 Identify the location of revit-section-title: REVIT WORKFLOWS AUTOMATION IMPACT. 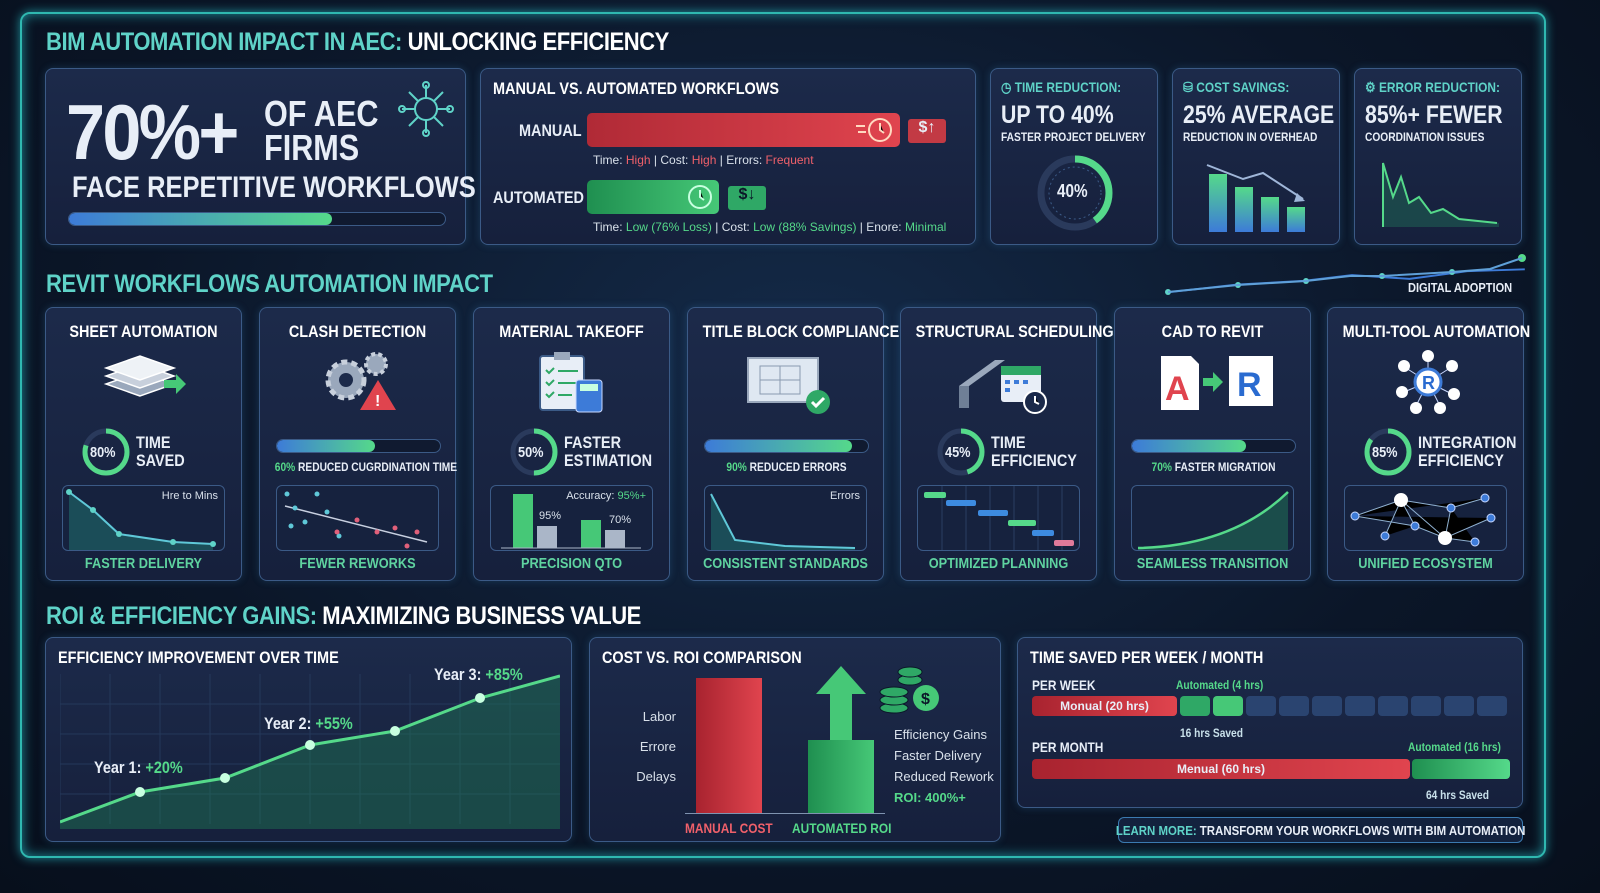
(269, 284).